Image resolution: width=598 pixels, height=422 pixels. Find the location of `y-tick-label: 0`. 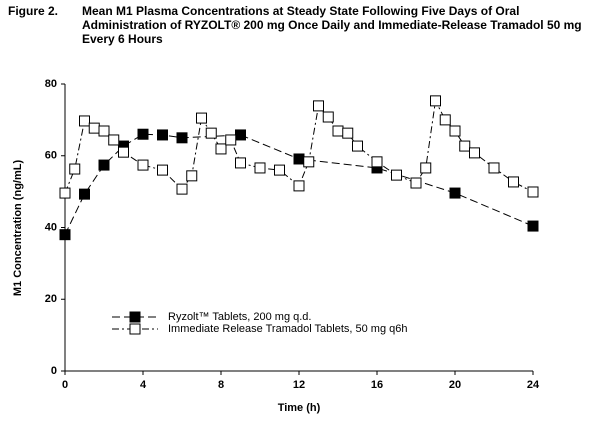

y-tick-label: 0 is located at coordinates (54, 371).